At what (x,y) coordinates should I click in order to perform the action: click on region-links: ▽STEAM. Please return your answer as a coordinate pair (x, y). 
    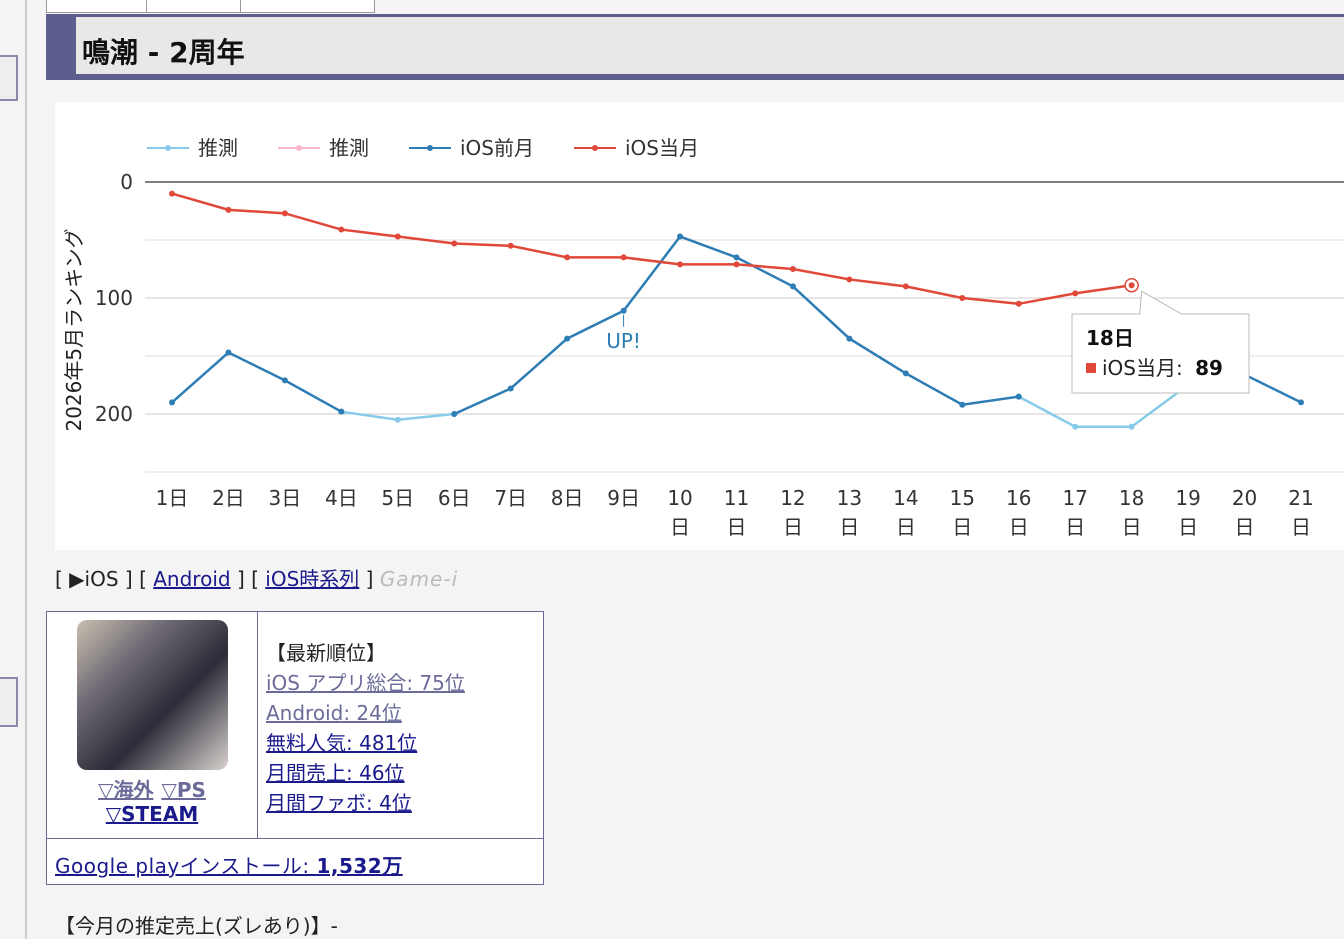
    Looking at the image, I should click on (152, 814).